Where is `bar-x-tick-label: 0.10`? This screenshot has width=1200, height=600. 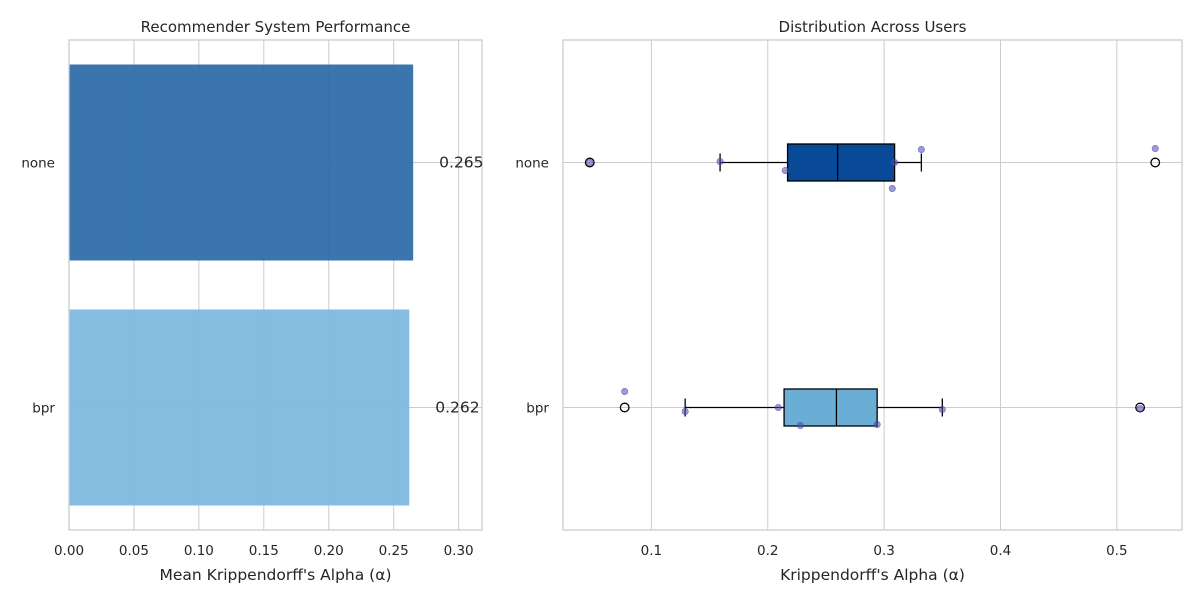
bar-x-tick-label: 0.10 is located at coordinates (199, 551).